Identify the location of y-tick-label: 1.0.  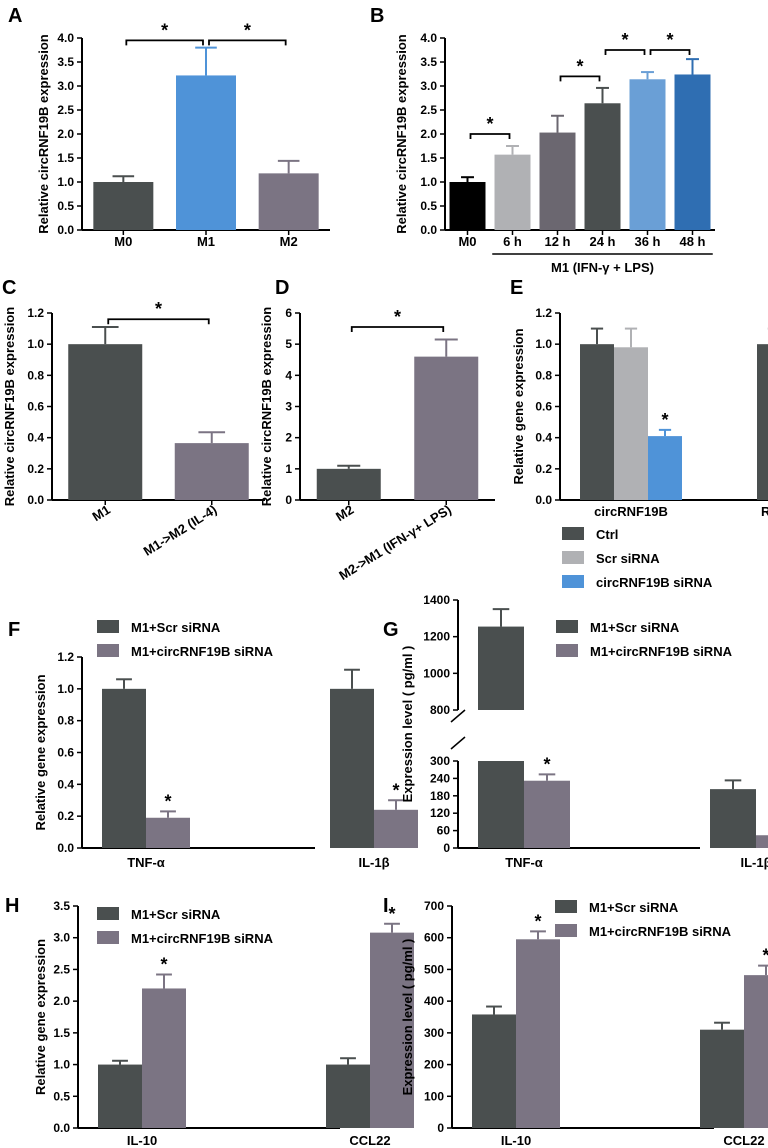
(428, 182).